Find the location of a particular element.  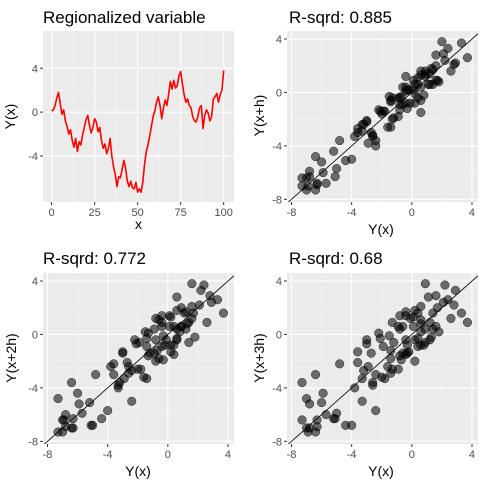

y-axis-label: Y(x+2h) is located at coordinates (11, 357).